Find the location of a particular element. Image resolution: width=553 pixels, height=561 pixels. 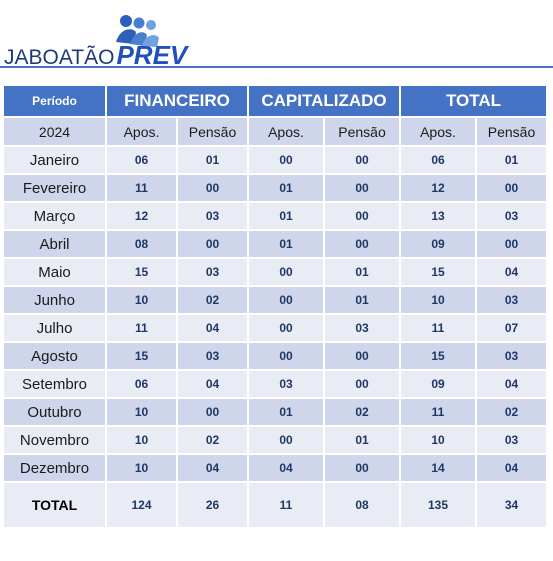

month-cell: Junho is located at coordinates (54, 300).